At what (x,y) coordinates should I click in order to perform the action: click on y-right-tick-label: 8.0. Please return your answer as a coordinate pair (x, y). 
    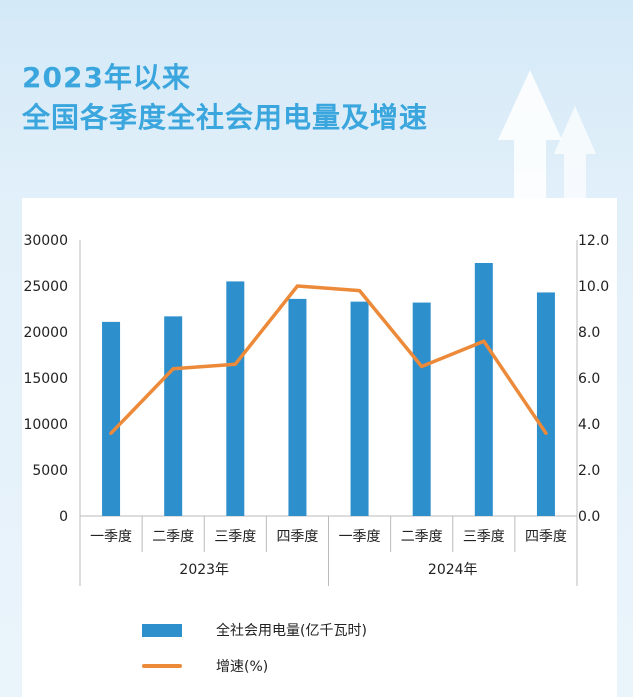
    Looking at the image, I should click on (589, 333).